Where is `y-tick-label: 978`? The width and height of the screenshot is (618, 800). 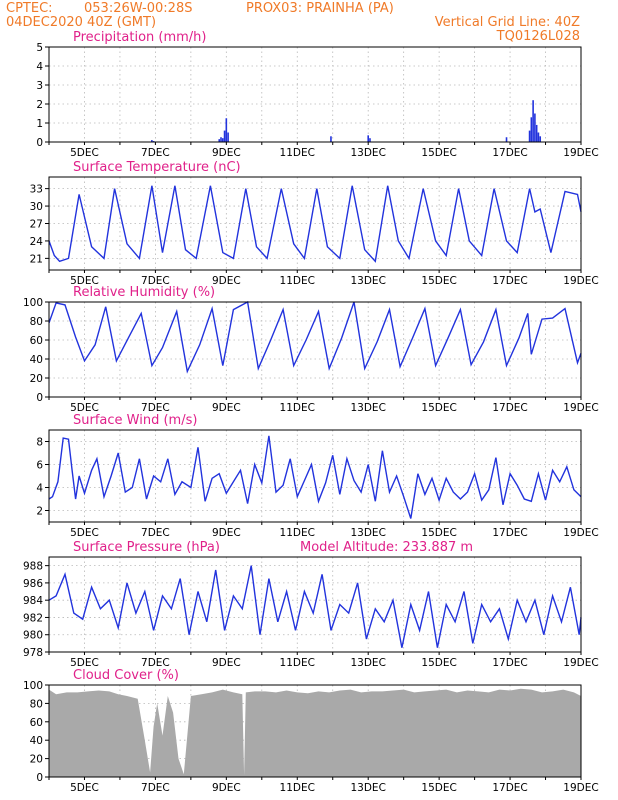
y-tick-label: 978 is located at coordinates (33, 653).